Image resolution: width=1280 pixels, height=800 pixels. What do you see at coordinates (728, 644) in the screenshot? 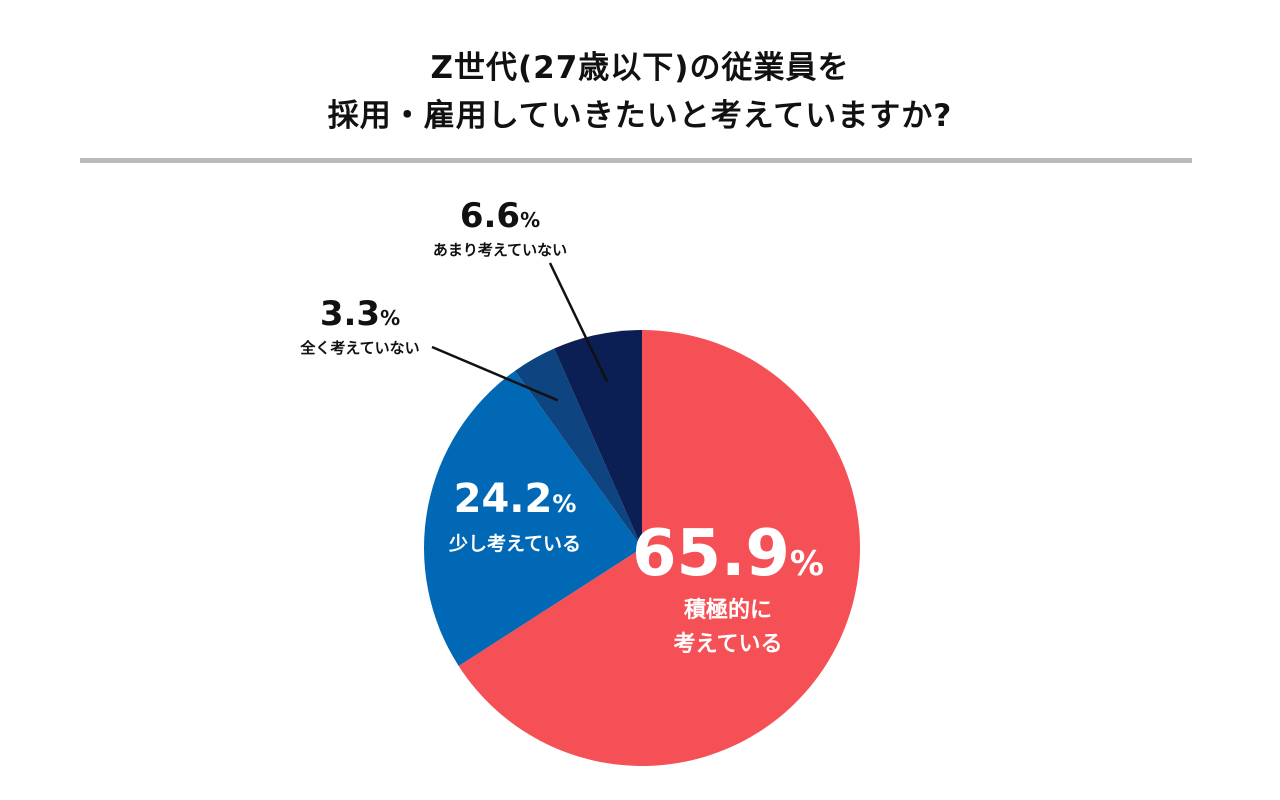
I see `slice-label-line-1-2: 考えている` at bounding box center [728, 644].